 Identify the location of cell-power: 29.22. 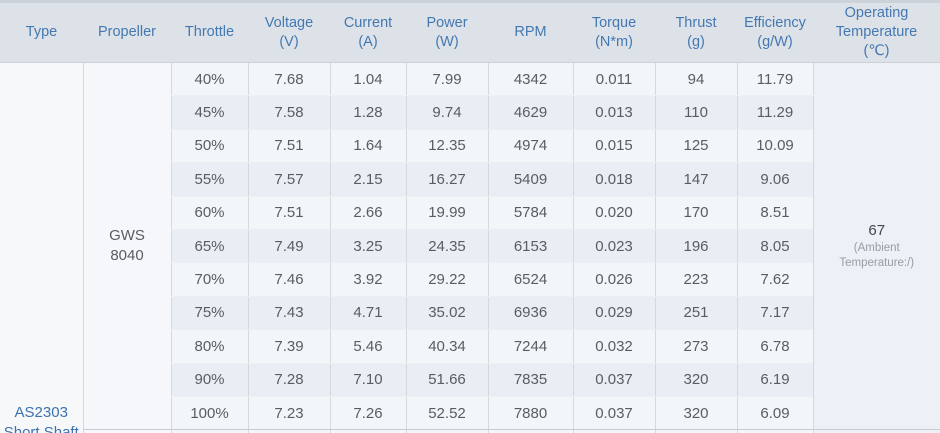
(446, 279).